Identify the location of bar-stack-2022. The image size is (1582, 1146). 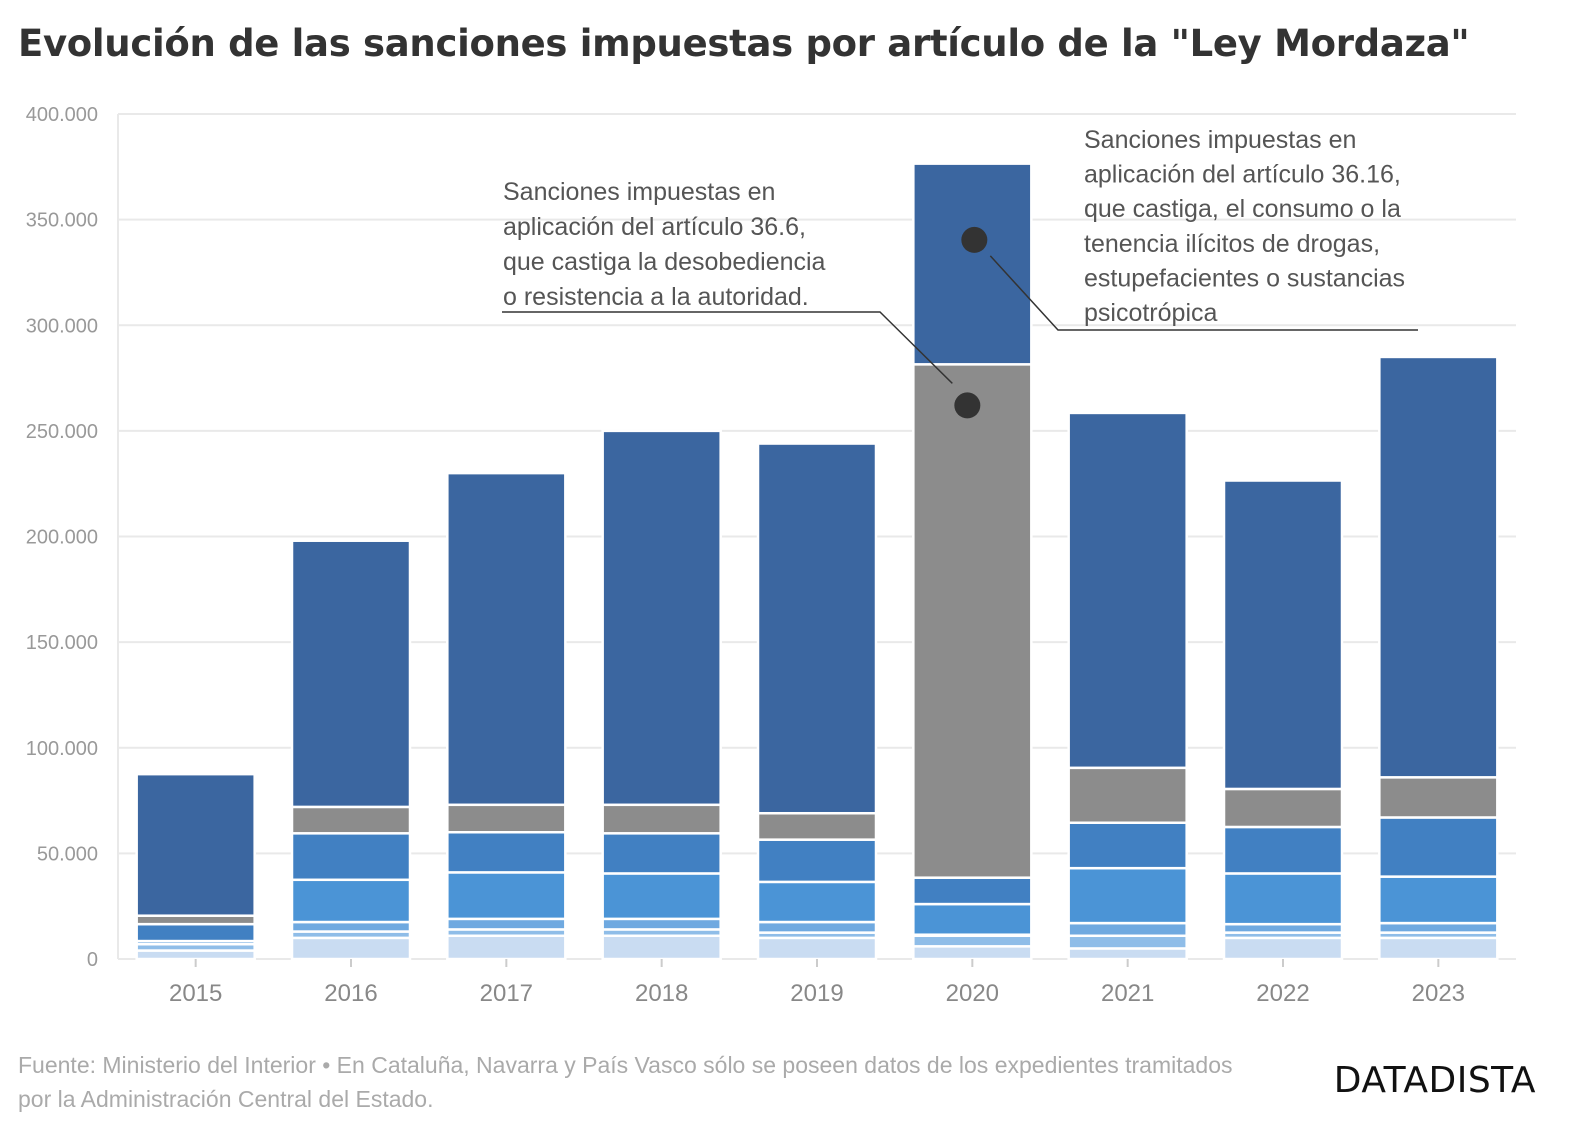
(1283, 720).